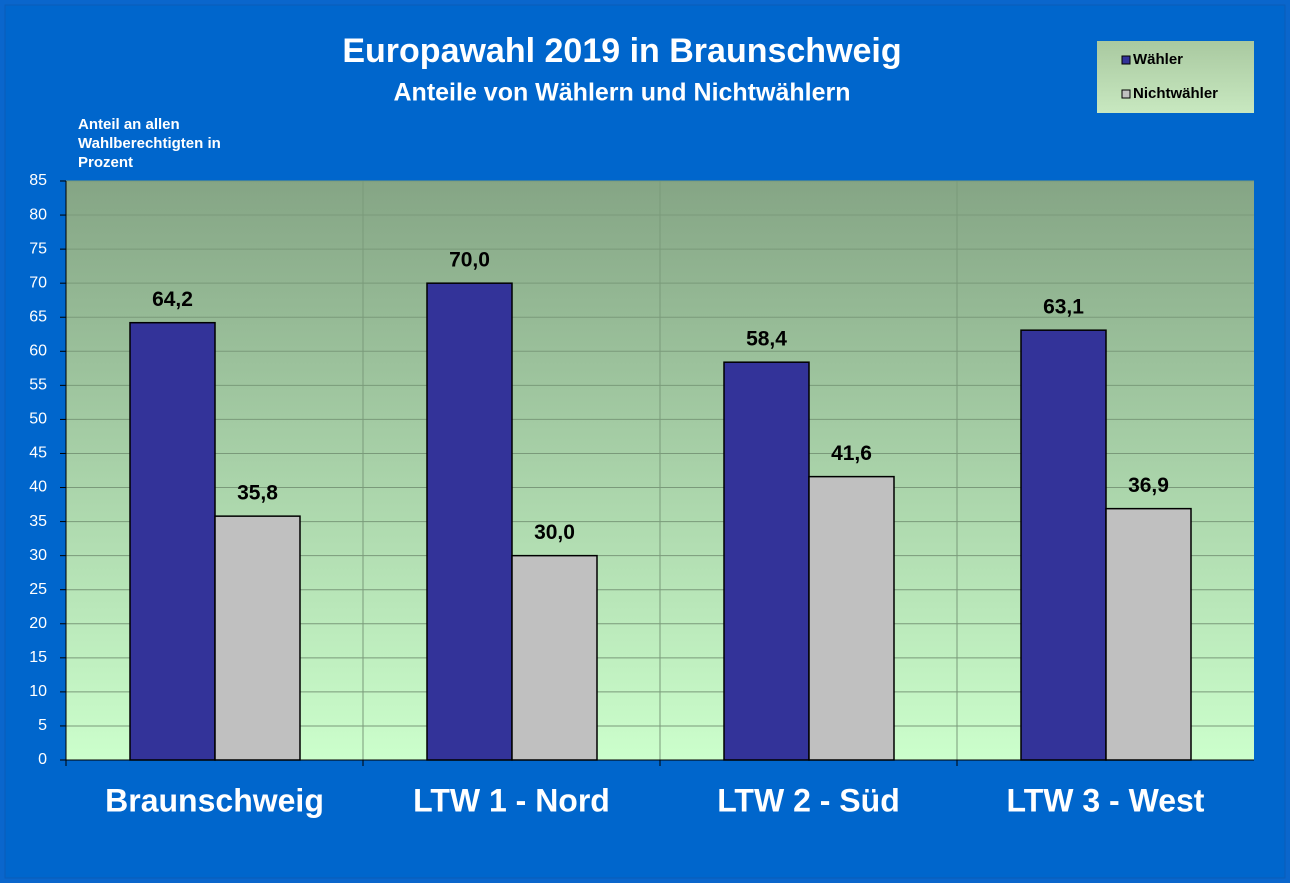  What do you see at coordinates (214, 800) in the screenshot?
I see `x-tick-label: Braunschweig` at bounding box center [214, 800].